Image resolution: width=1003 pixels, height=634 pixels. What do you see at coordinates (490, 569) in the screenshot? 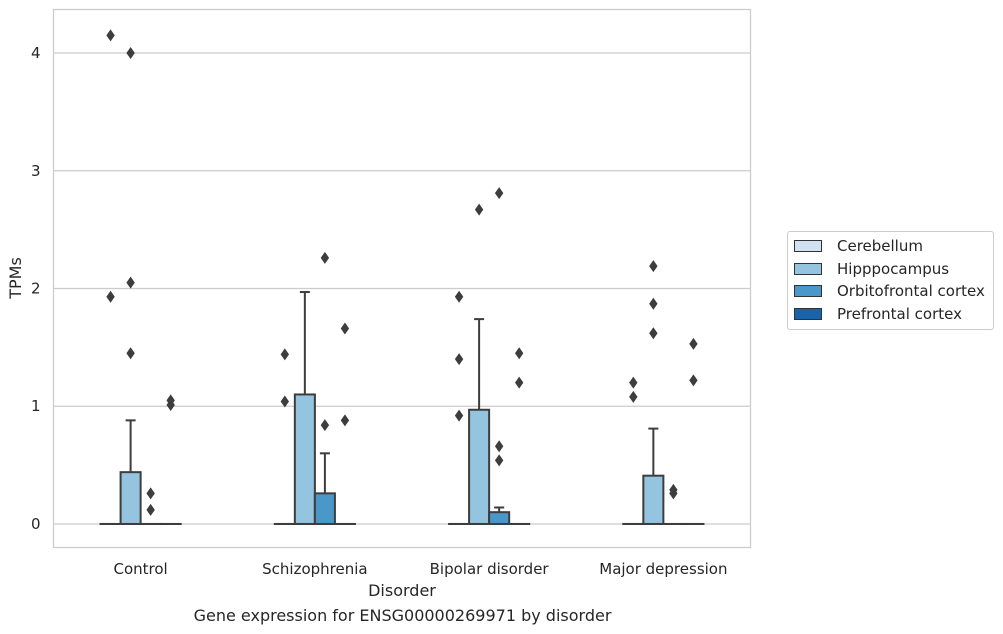
I see `x-tick-label: Bipolar disorder` at bounding box center [490, 569].